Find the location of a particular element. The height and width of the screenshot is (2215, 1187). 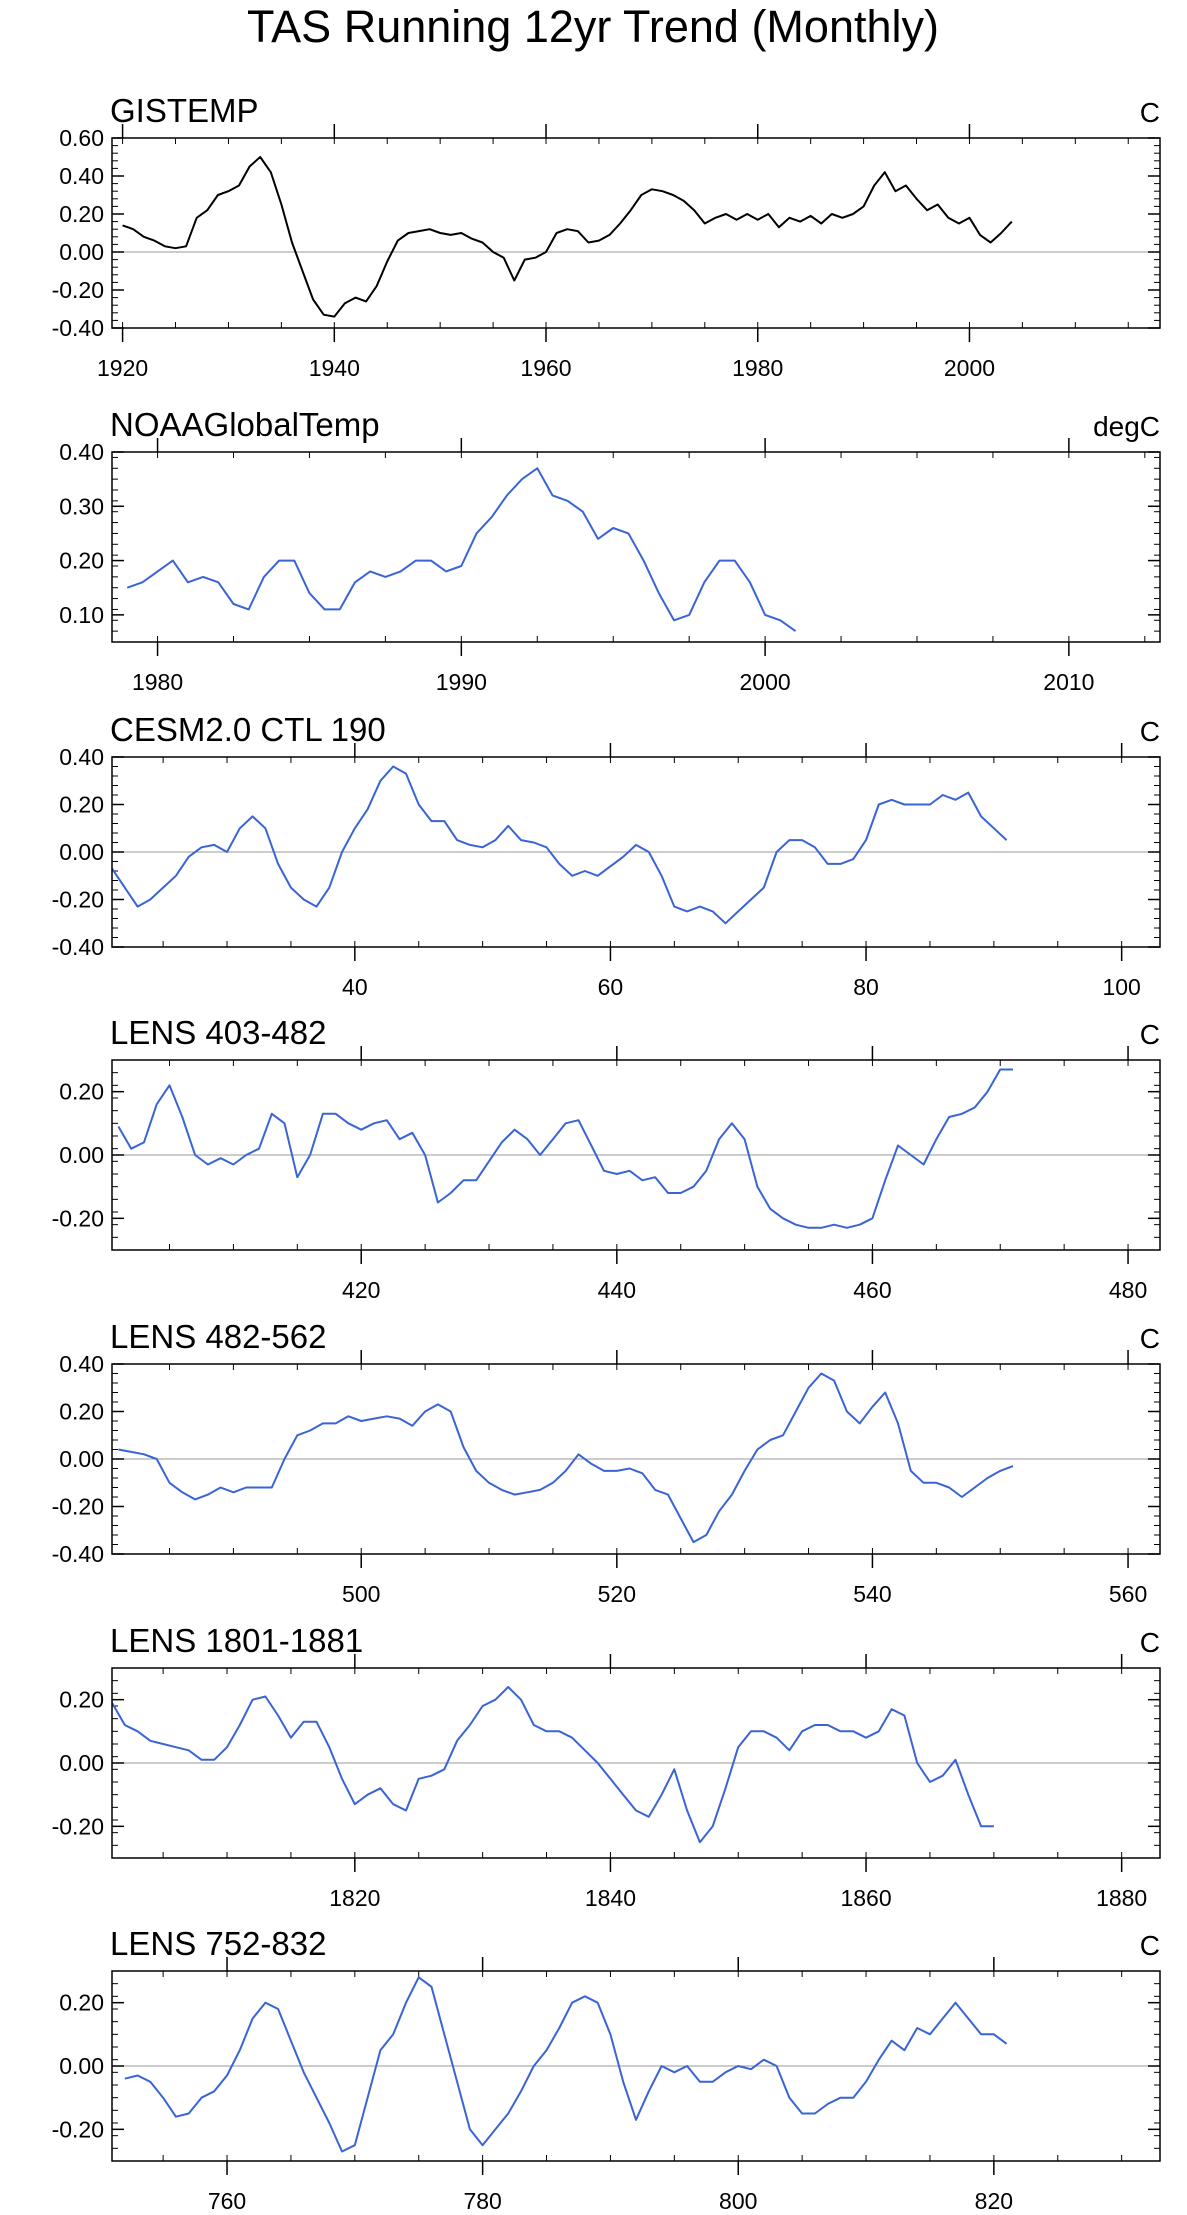

x-tick-label: 1820 is located at coordinates (354, 1898).